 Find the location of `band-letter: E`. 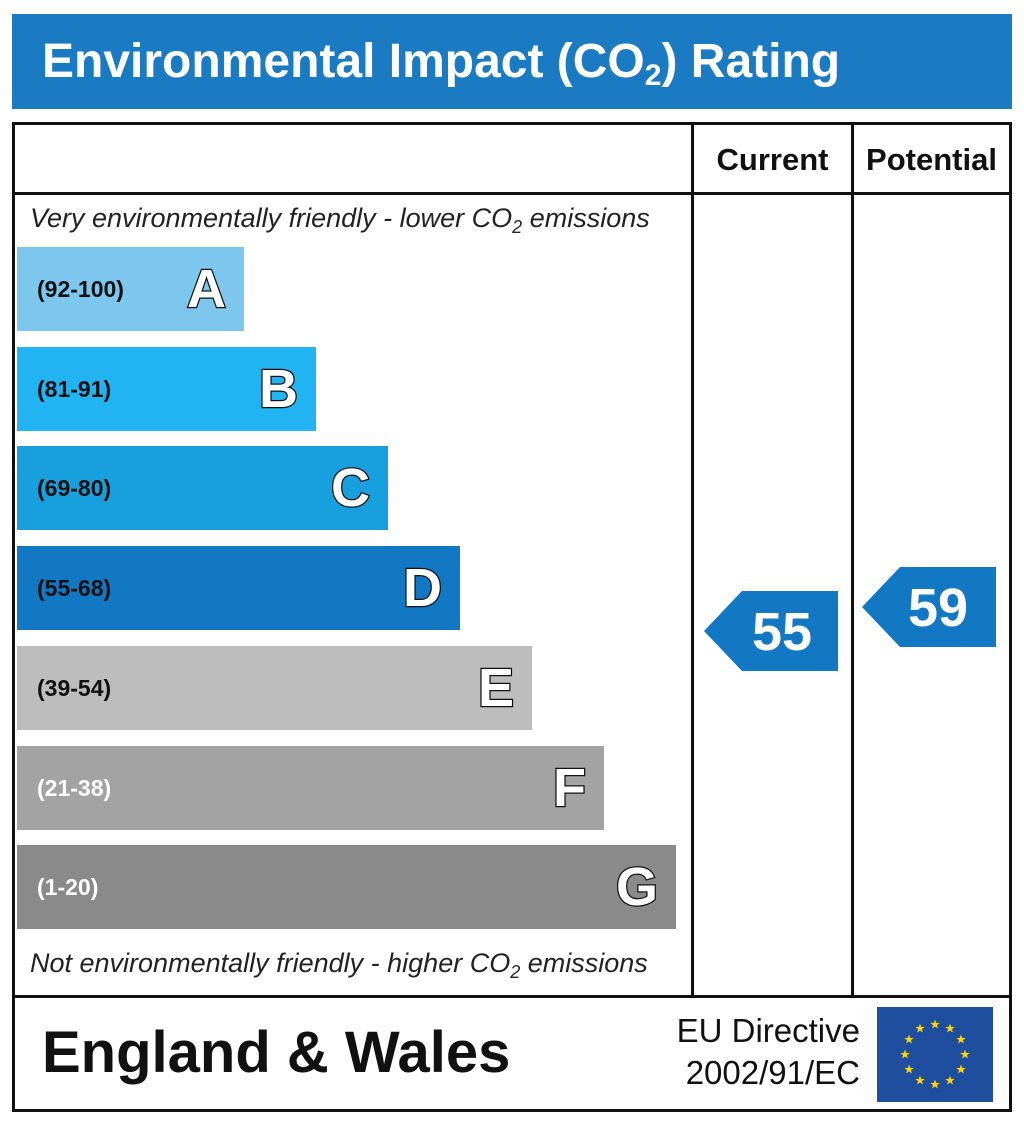

band-letter: E is located at coordinates (496, 688).